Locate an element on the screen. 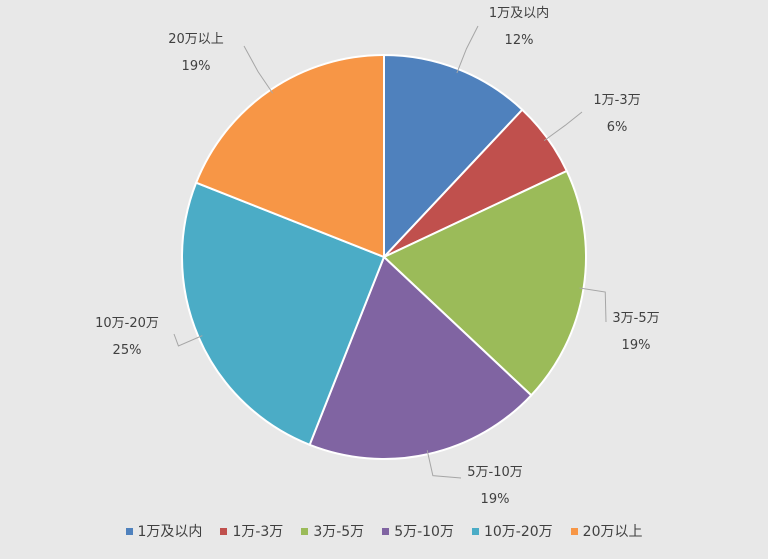 The height and width of the screenshot is (559, 768). data-label-value: 25% is located at coordinates (127, 350).